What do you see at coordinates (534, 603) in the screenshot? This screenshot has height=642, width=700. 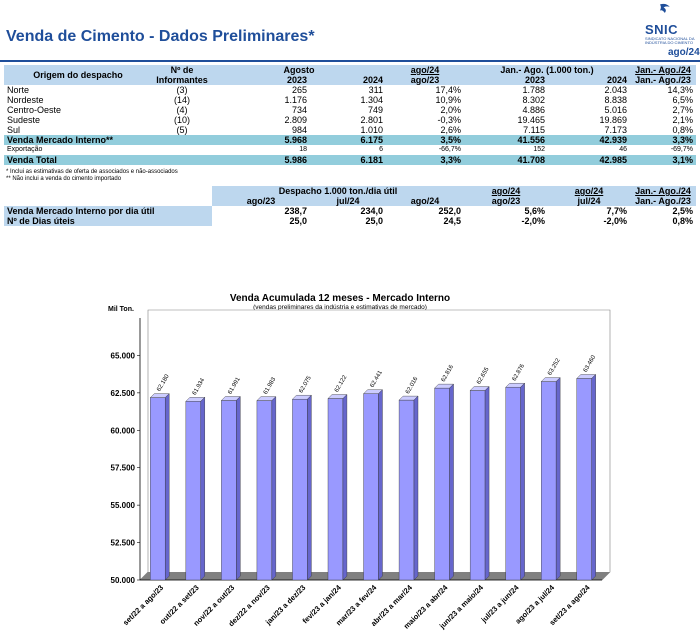 I see `x-tick-label: ago/23 a jul/24` at bounding box center [534, 603].